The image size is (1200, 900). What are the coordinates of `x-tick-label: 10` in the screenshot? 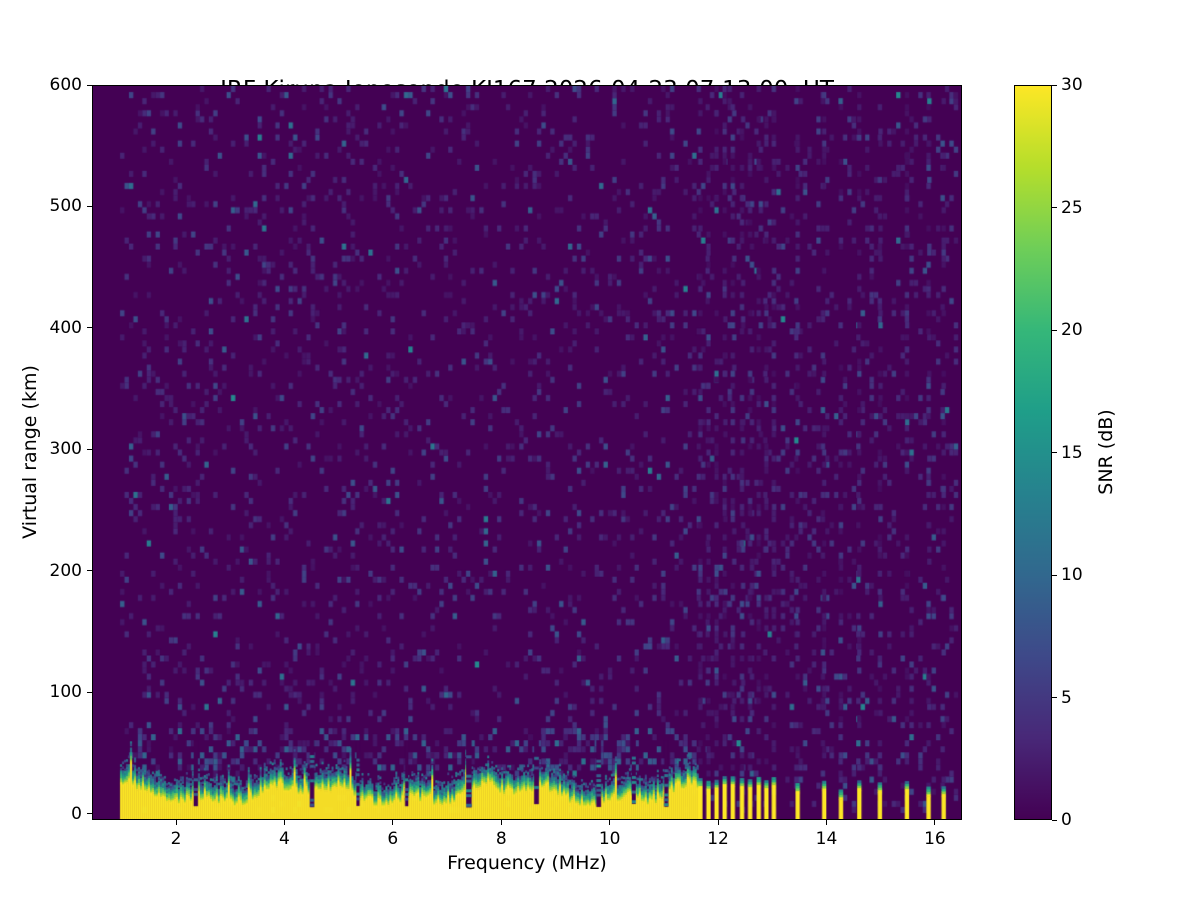 It's located at (609, 839).